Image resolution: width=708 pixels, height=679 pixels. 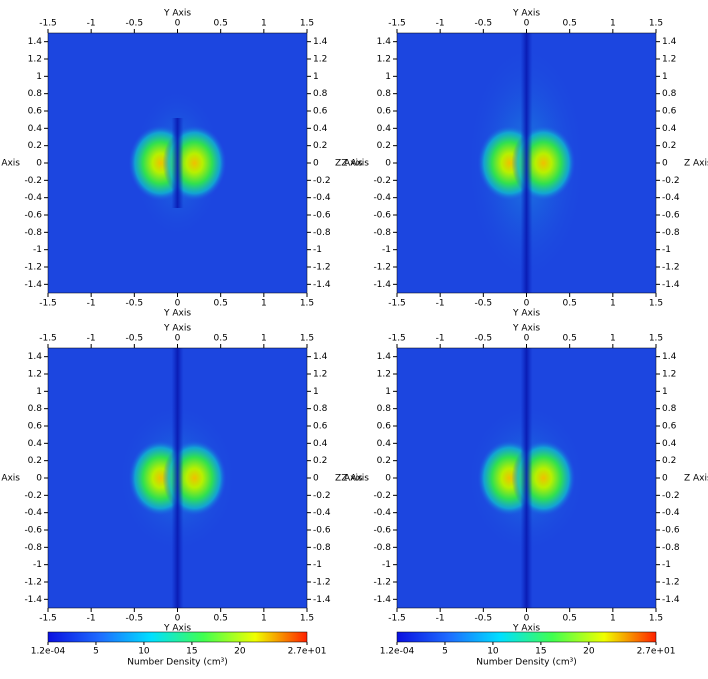 I want to click on colorbar, so click(x=177, y=637).